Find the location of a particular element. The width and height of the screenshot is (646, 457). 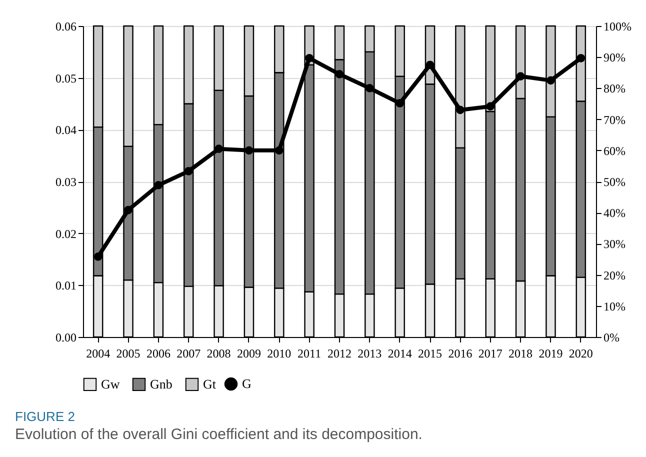

y2-tick-label: 0% is located at coordinates (612, 337).